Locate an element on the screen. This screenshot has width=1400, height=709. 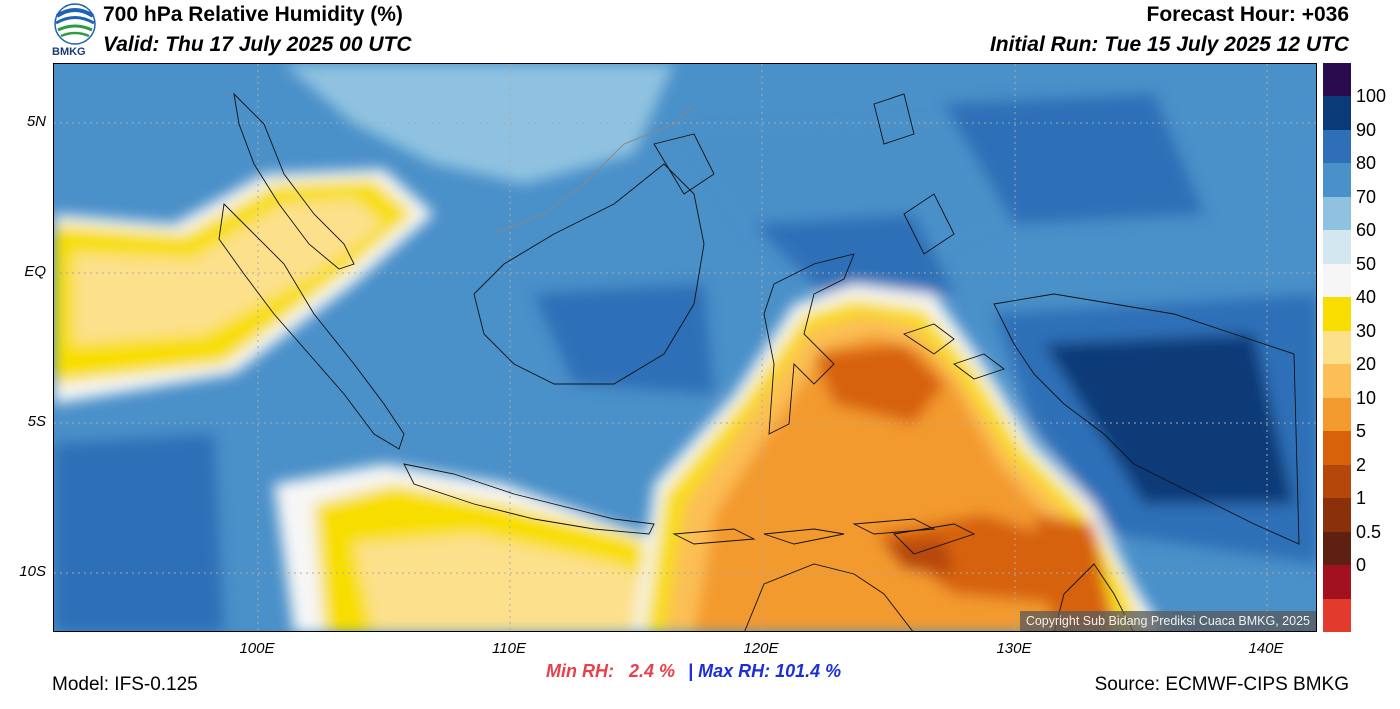
valid-time: Valid: Thu 17 July 2025 00 UTC is located at coordinates (257, 44).